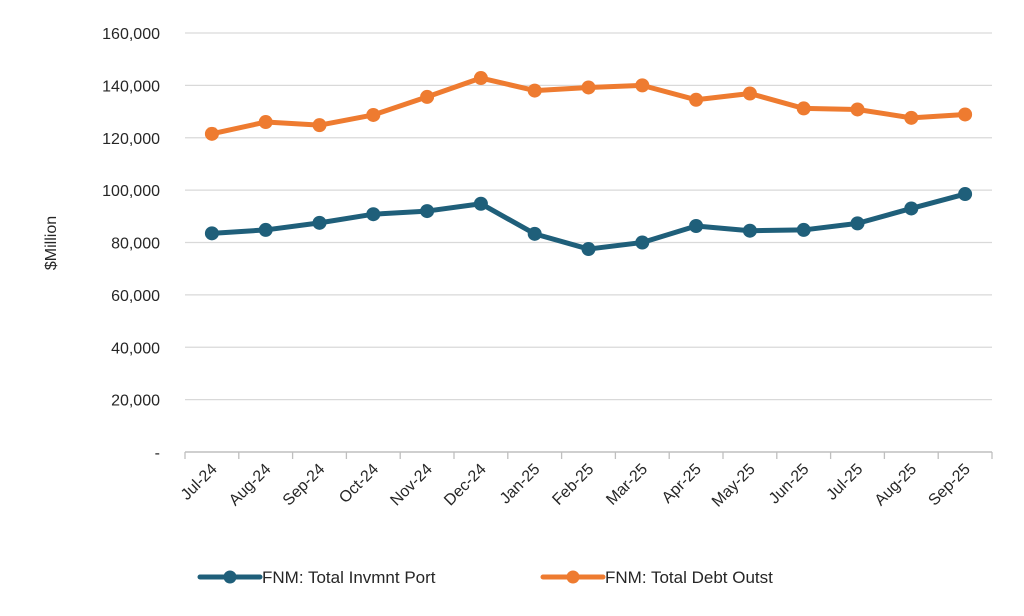  What do you see at coordinates (135, 244) in the screenshot?
I see `y-tick-label: 80,000` at bounding box center [135, 244].